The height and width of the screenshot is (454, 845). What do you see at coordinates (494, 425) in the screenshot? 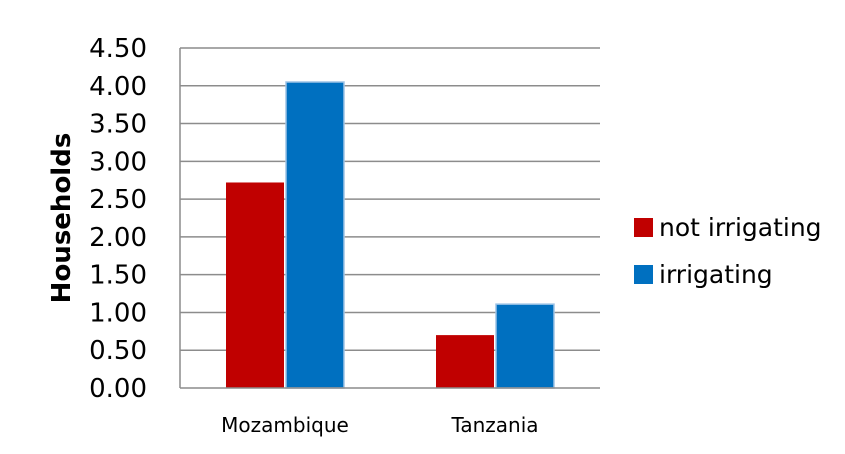
I see `x-category-label: Tanzania` at bounding box center [494, 425].